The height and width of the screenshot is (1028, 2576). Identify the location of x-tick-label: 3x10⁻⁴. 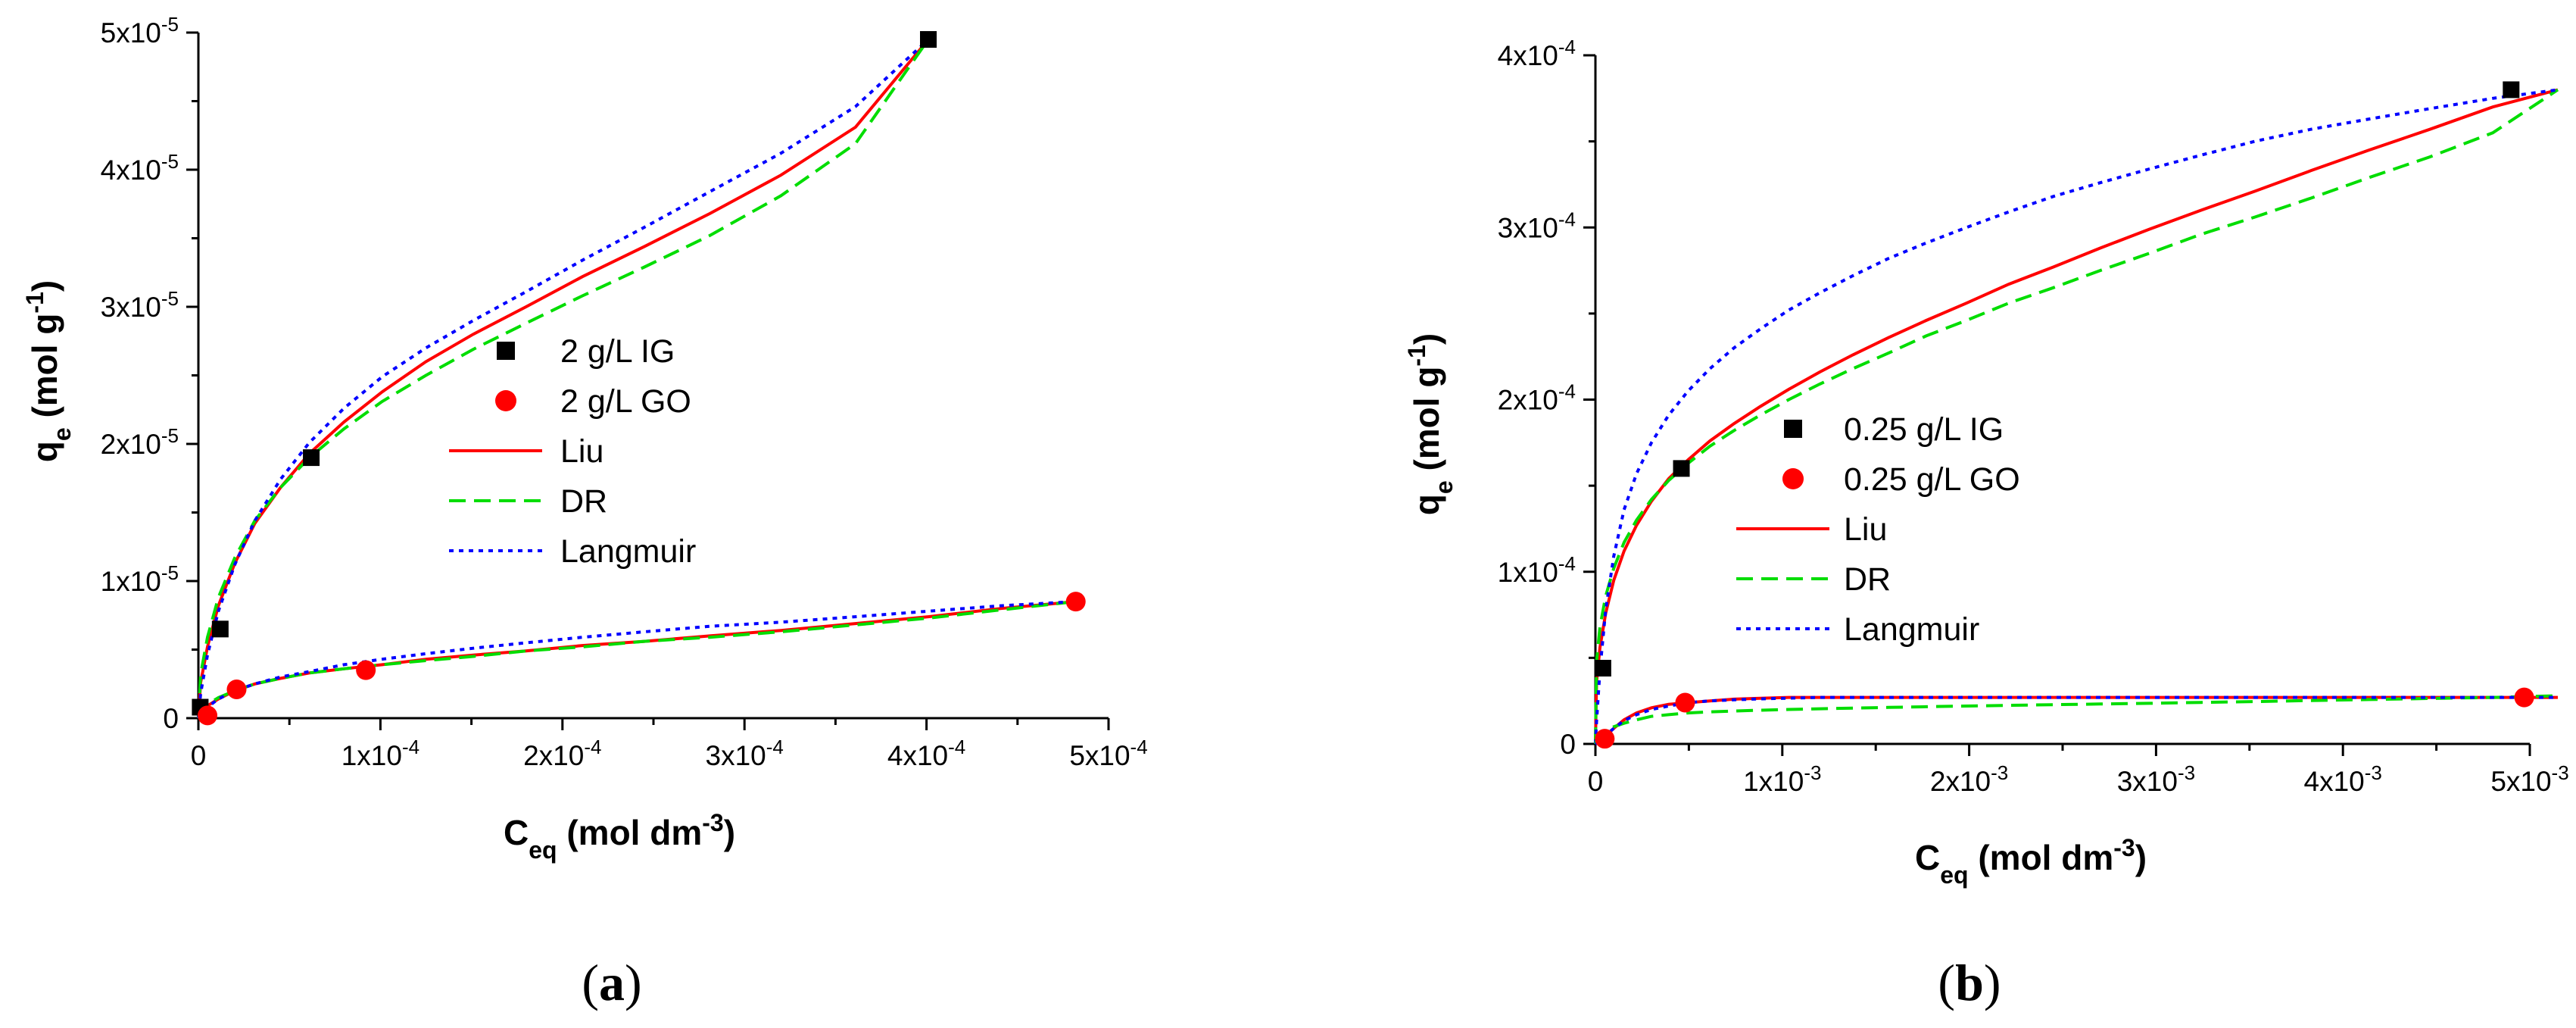
(745, 753).